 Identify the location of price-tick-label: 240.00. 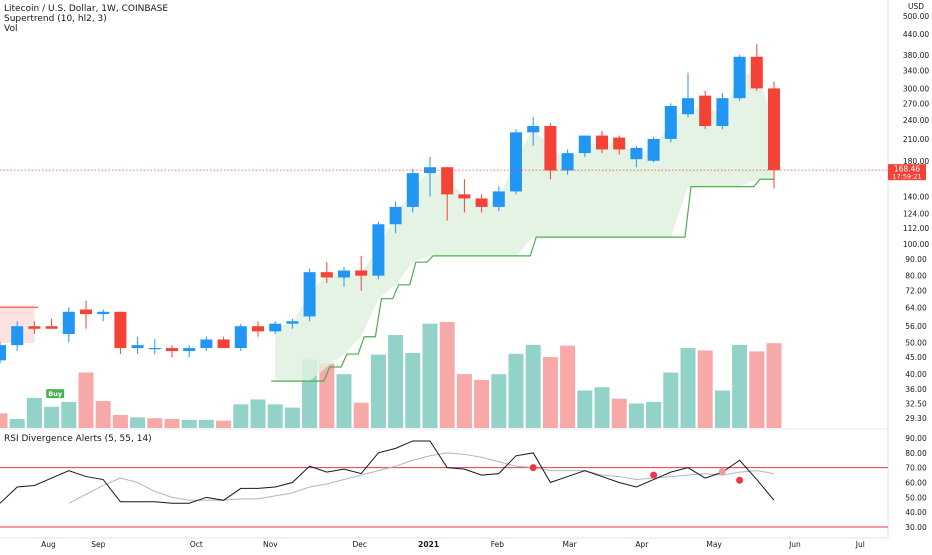
(916, 120).